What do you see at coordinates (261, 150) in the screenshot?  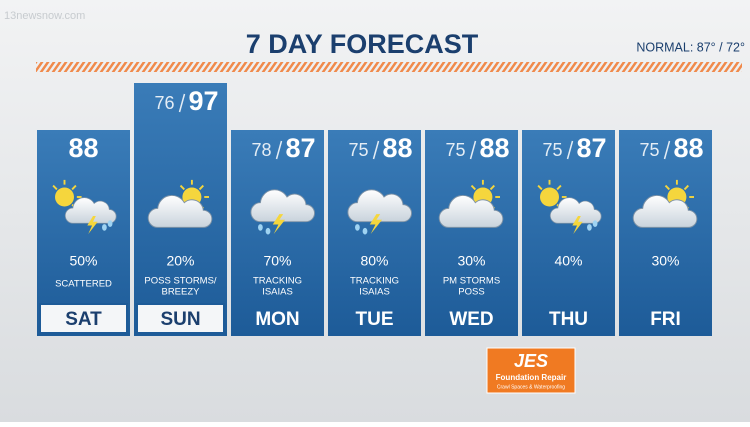 I see `low-temp: 78` at bounding box center [261, 150].